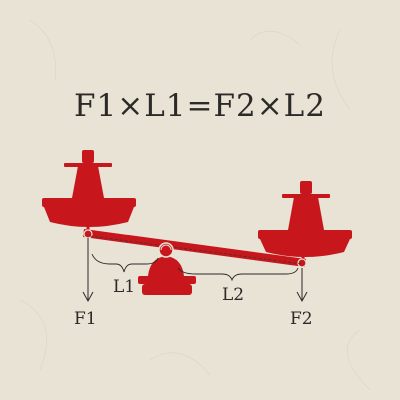 The image size is (400, 400). Describe the element at coordinates (85, 319) in the screenshot. I see `f1-label: F1` at that location.